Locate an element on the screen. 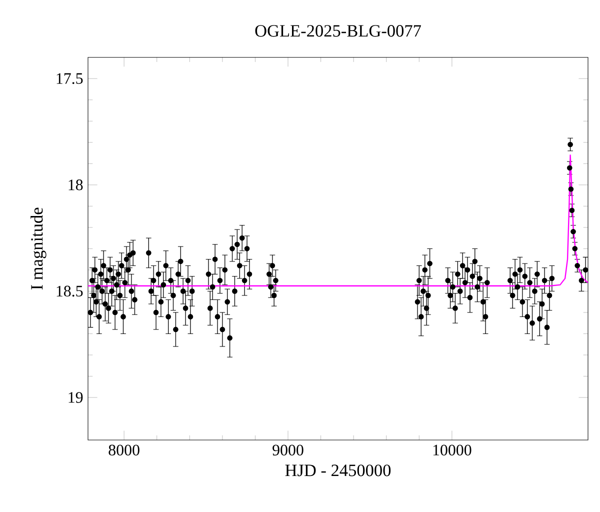 Image resolution: width=600 pixels, height=512 pixels. y-tick-label: 18 is located at coordinates (75, 185).